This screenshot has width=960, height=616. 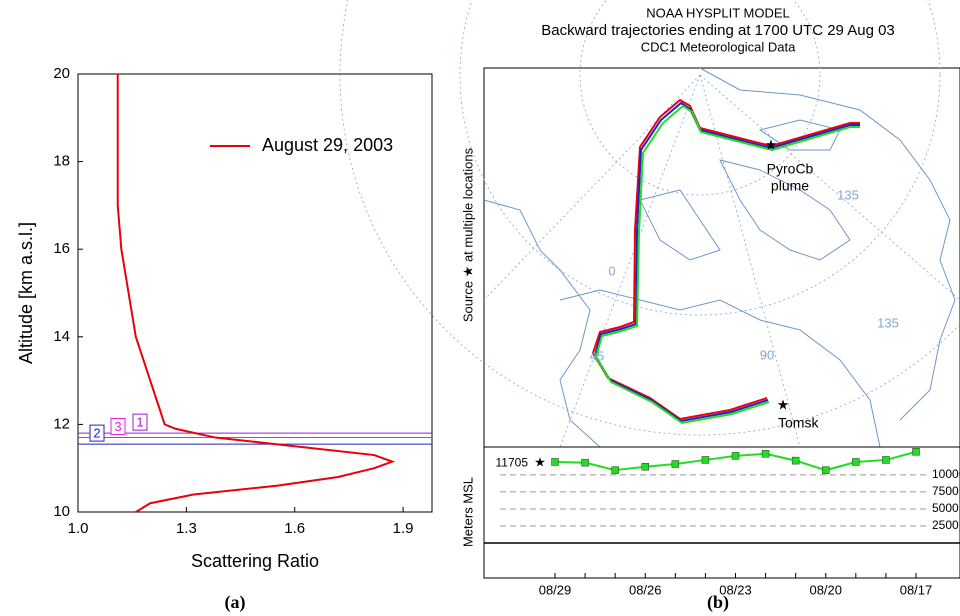 What do you see at coordinates (735, 589) in the screenshot?
I see `x-tick-label: 08/23` at bounding box center [735, 589].